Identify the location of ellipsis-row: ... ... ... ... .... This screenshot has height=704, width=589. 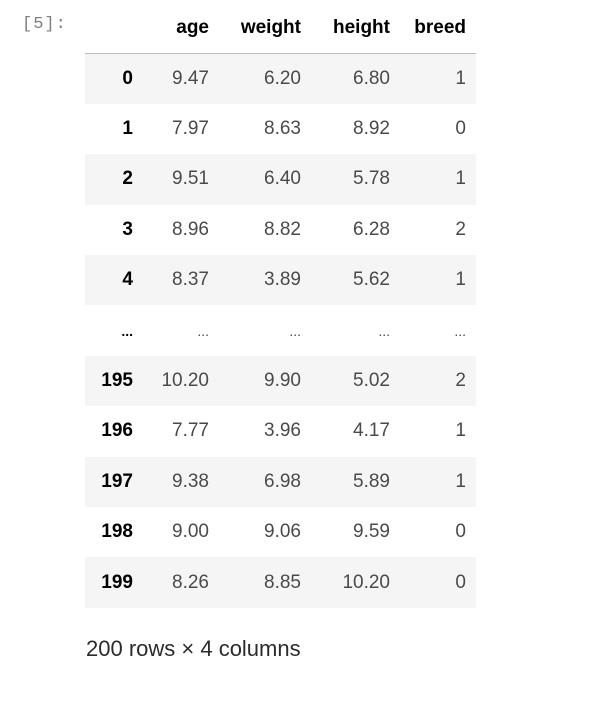
(280, 330).